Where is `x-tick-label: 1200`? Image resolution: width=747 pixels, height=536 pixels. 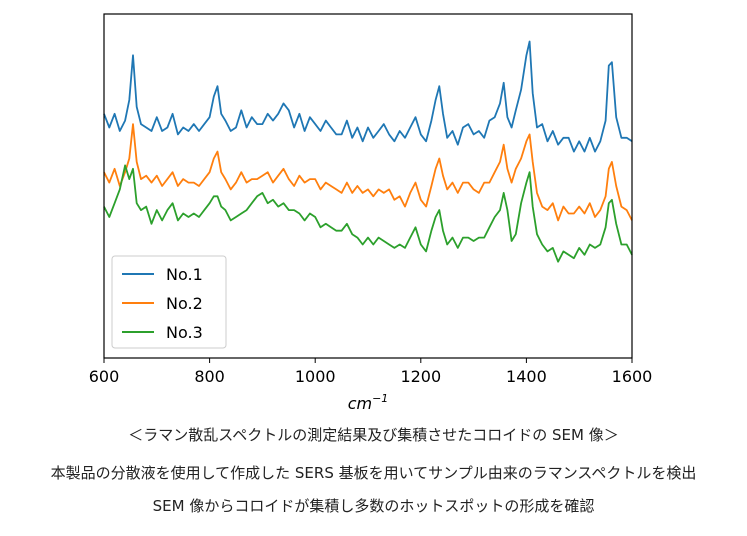 x-tick-label: 1200 is located at coordinates (420, 376).